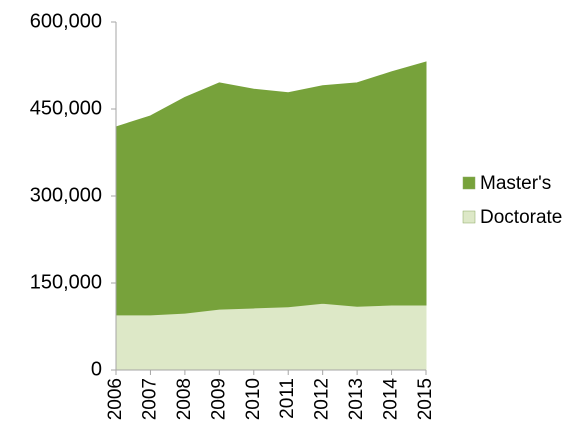 The width and height of the screenshot is (579, 440). Describe the element at coordinates (96, 369) in the screenshot. I see `y-tick-label: 0` at that location.